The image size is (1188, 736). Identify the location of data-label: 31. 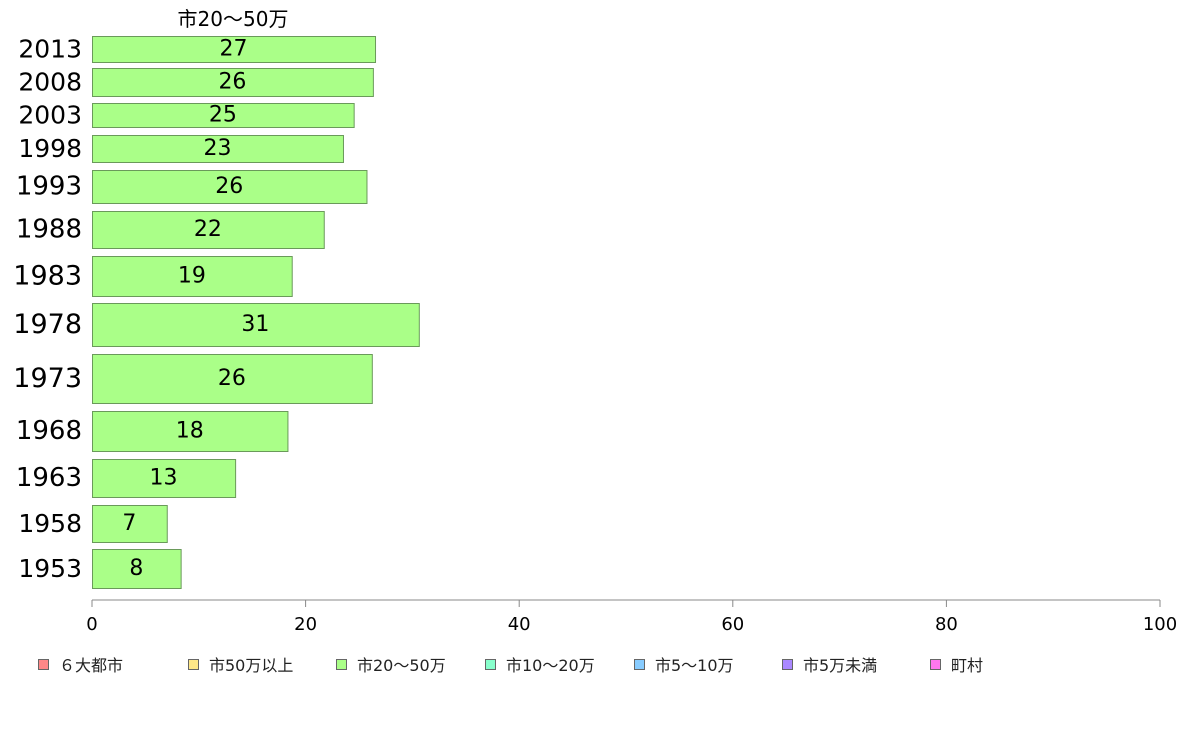
(255, 324).